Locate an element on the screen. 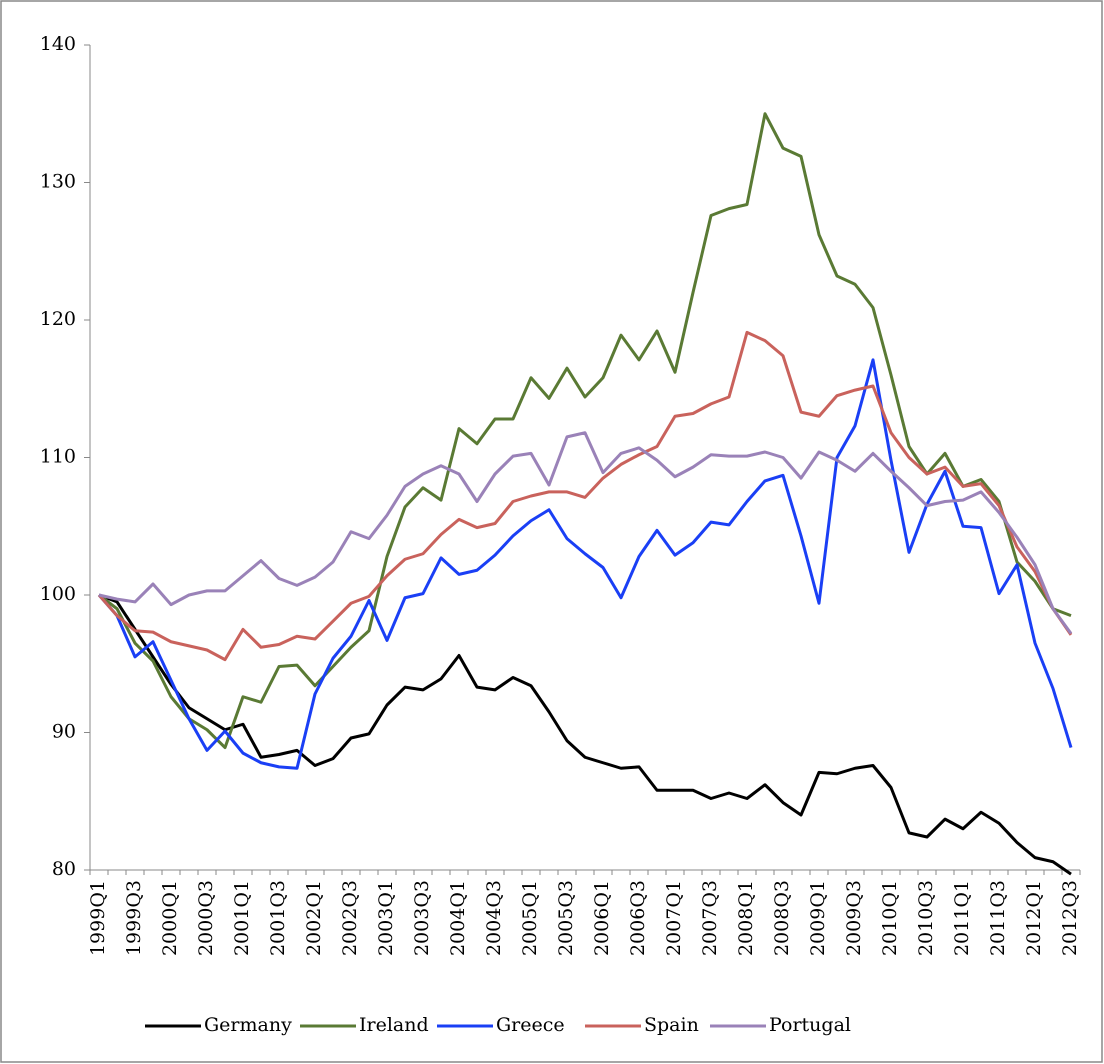  x-tick-label: 2005Q3 is located at coordinates (566, 918).